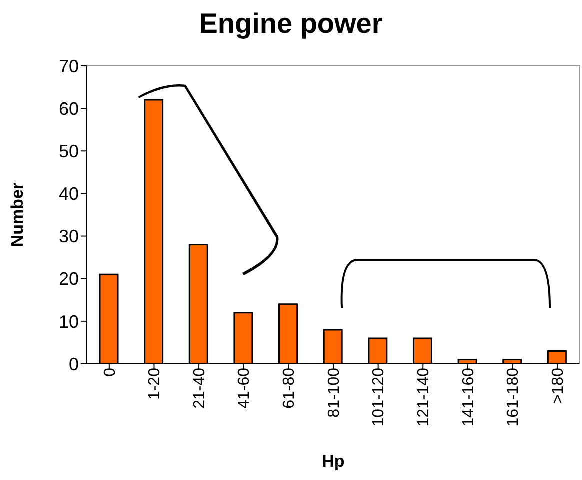 Image resolution: width=582 pixels, height=480 pixels. What do you see at coordinates (68, 108) in the screenshot?
I see `y-tick-label: 60` at bounding box center [68, 108].